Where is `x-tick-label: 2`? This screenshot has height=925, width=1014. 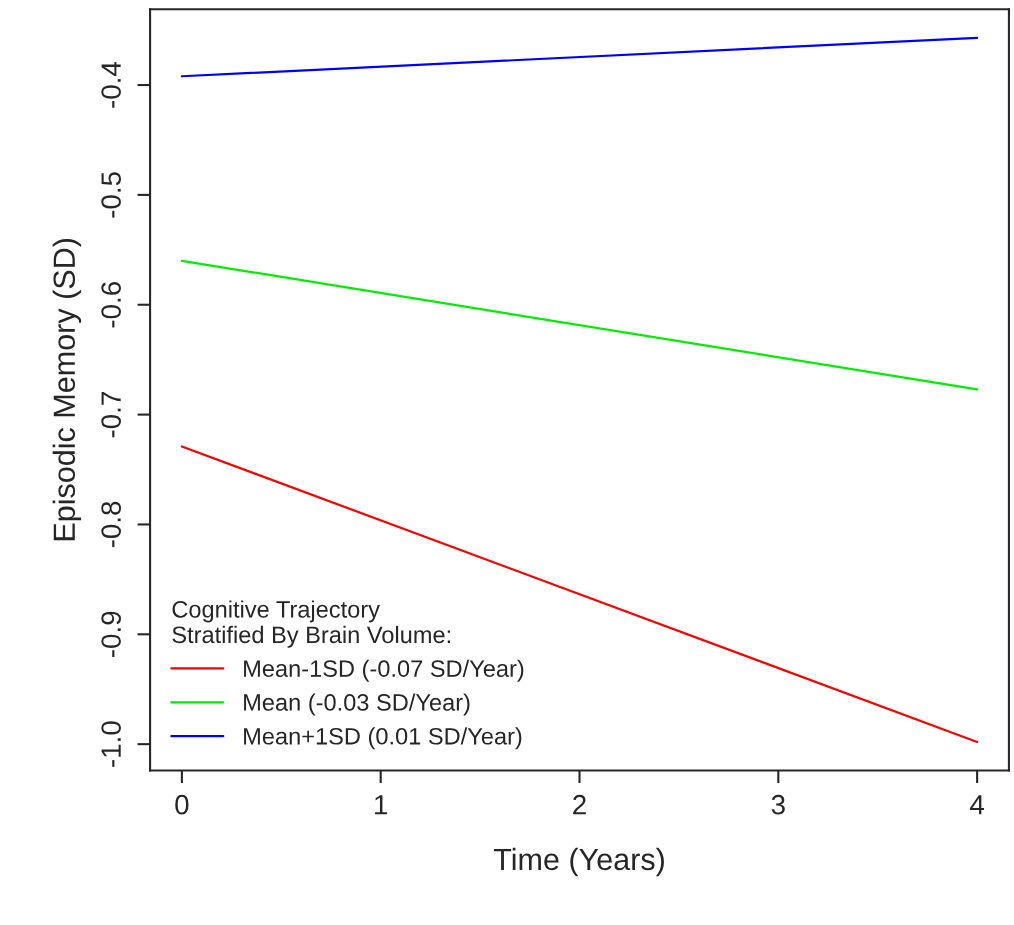 x-tick-label: 2 is located at coordinates (579, 804).